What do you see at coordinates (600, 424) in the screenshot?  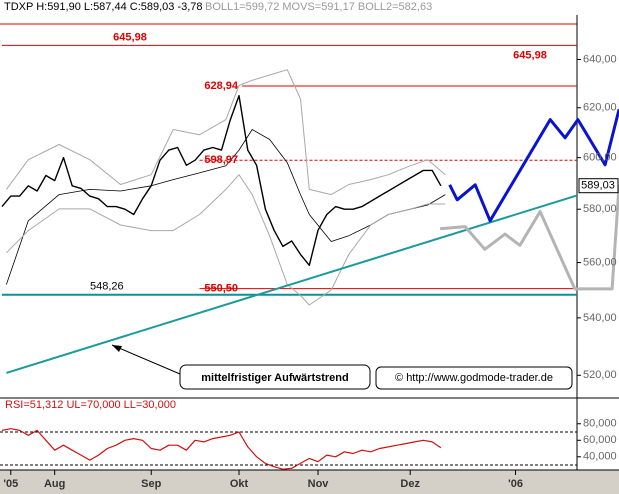 I see `rsi-y-tick-label: 80,000` at bounding box center [600, 424].